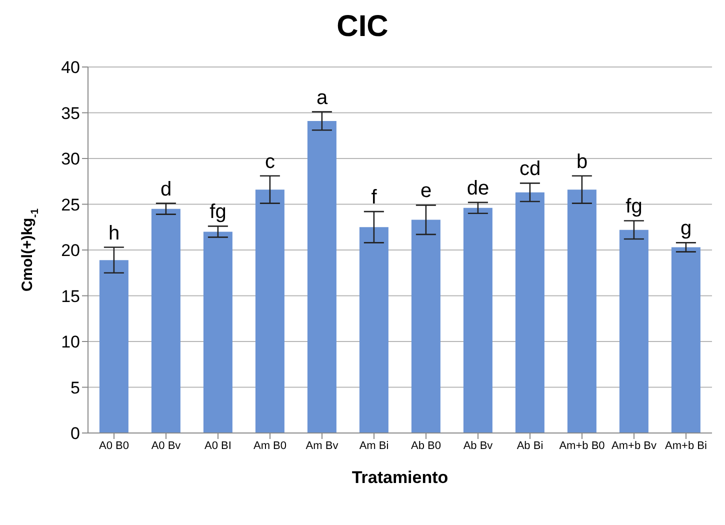 The width and height of the screenshot is (725, 525). What do you see at coordinates (70, 113) in the screenshot?
I see `y-tick-label: 35` at bounding box center [70, 113].